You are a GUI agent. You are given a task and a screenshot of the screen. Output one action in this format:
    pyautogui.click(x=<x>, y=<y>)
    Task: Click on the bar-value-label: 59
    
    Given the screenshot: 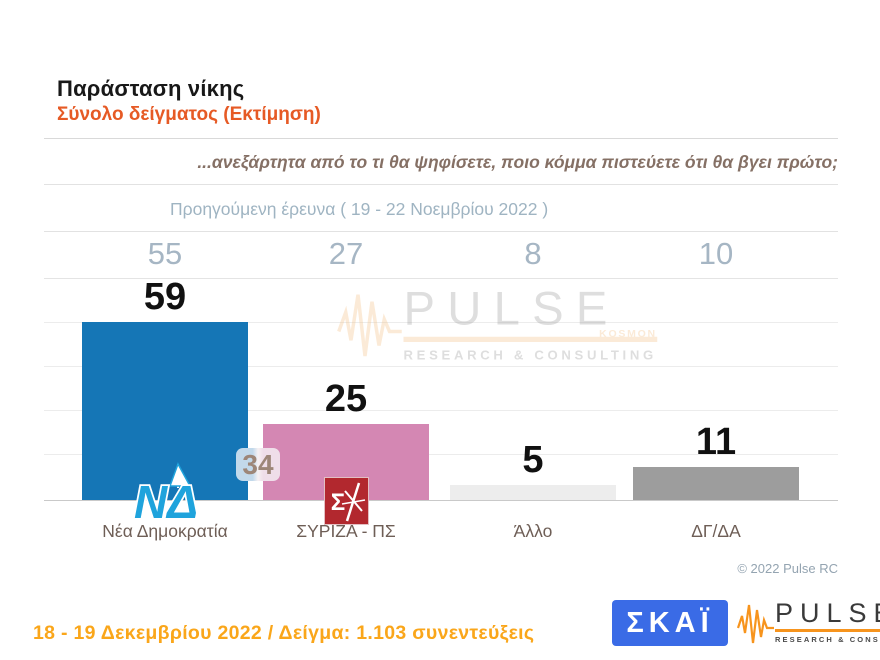 What is the action you would take?
    pyautogui.click(x=165, y=297)
    